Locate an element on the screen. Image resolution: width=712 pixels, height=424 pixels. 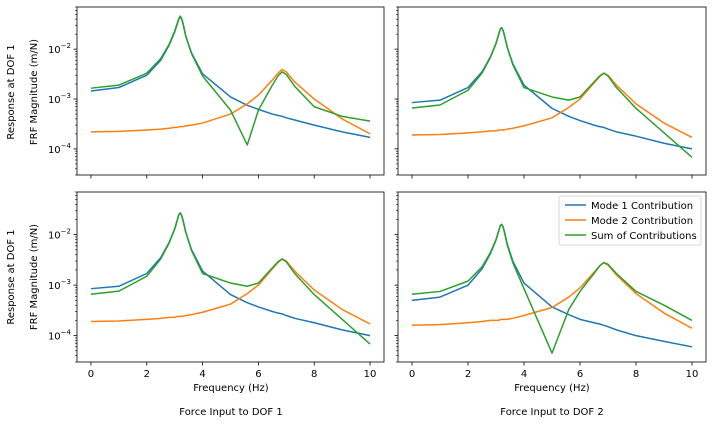
row-label-bottom-1: Response at DOF 1 is located at coordinates (11, 276).